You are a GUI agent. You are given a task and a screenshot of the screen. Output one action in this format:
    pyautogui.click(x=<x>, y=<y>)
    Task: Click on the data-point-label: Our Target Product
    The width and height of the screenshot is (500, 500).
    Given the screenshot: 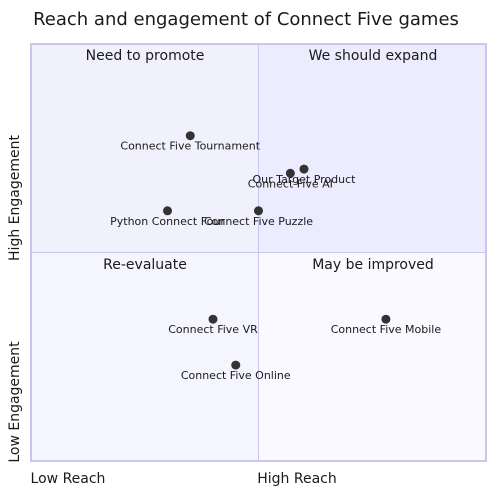 What is the action you would take?
    pyautogui.click(x=305, y=179)
    